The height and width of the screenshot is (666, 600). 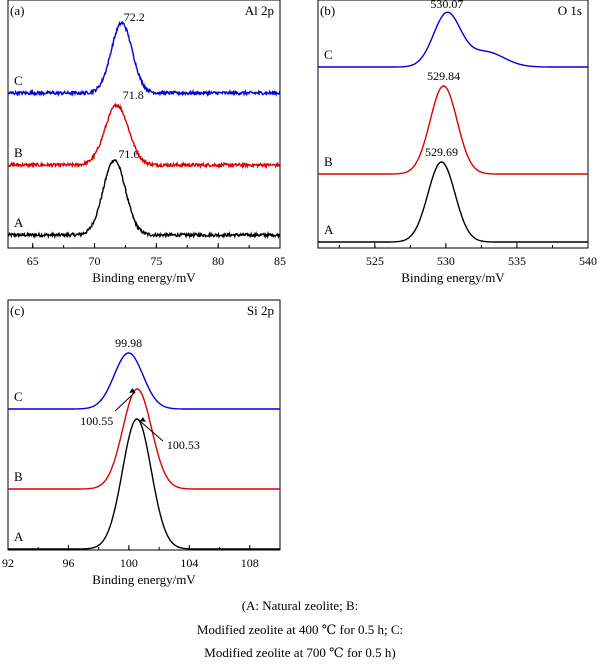 What do you see at coordinates (300, 629) in the screenshot?
I see `caption-line-2: Modified zeolite at 400 ℃ for 0.5 h; C:` at bounding box center [300, 629].